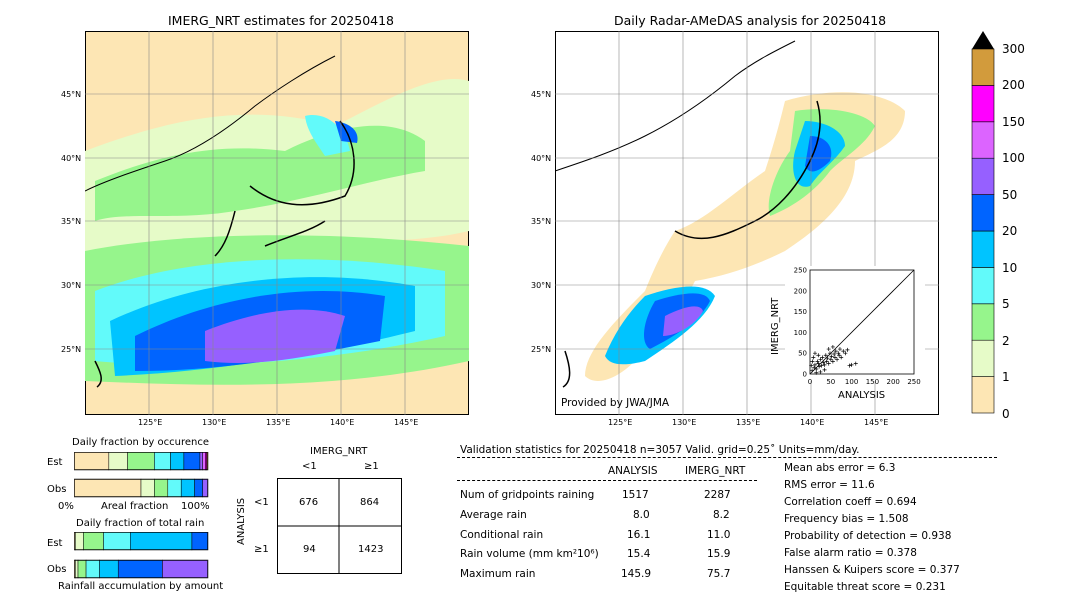 The height and width of the screenshot is (612, 1080). Describe the element at coordinates (983, 40) in the screenshot. I see `colorbar-extend-arrow` at that location.